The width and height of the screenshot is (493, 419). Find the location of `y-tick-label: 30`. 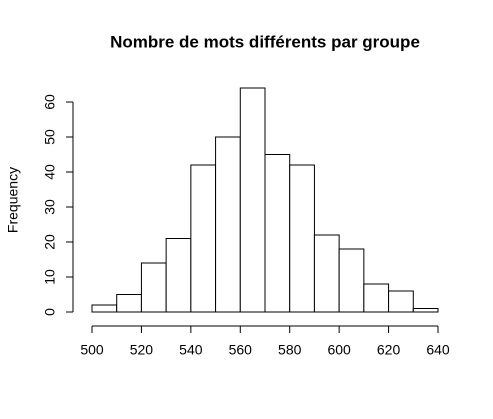

y-tick-label: 30 is located at coordinates (50, 207).